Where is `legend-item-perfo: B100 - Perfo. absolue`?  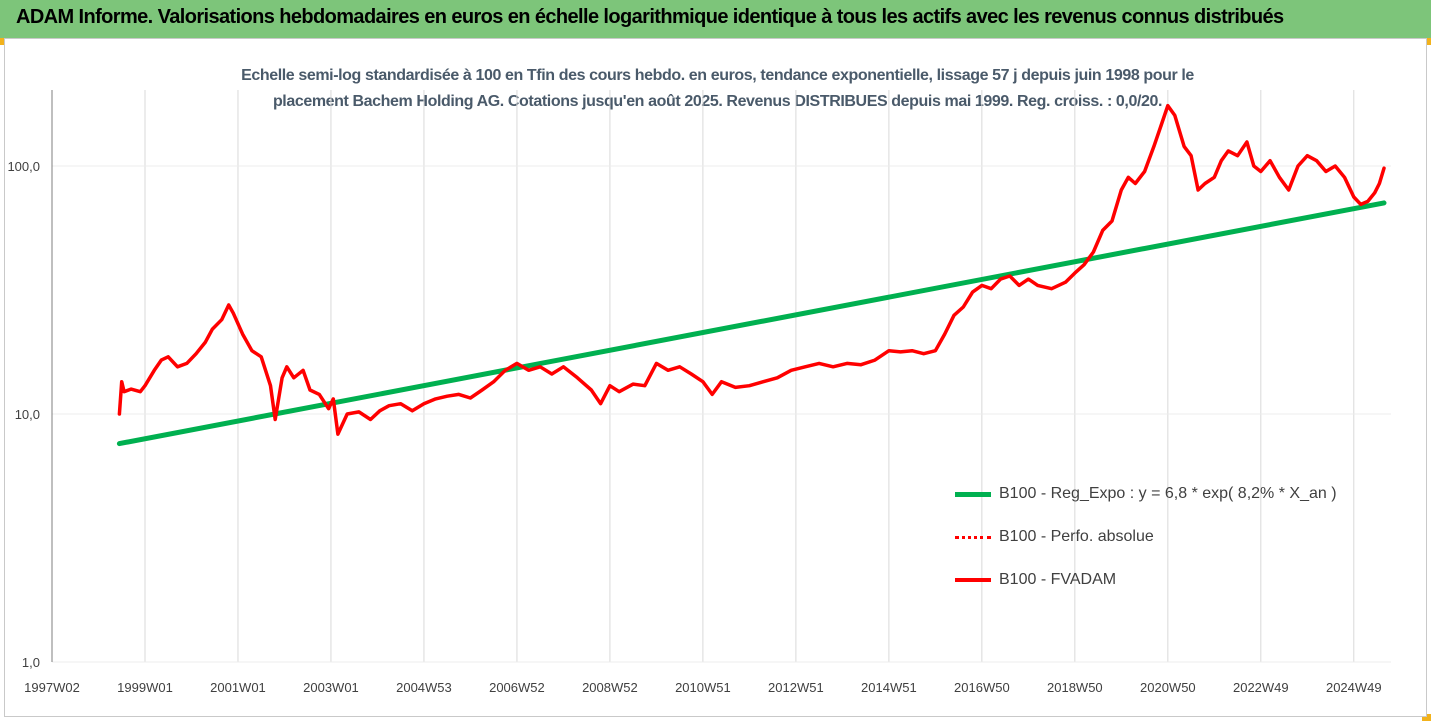
legend-item-perfo: B100 - Perfo. absolue is located at coordinates (1054, 537).